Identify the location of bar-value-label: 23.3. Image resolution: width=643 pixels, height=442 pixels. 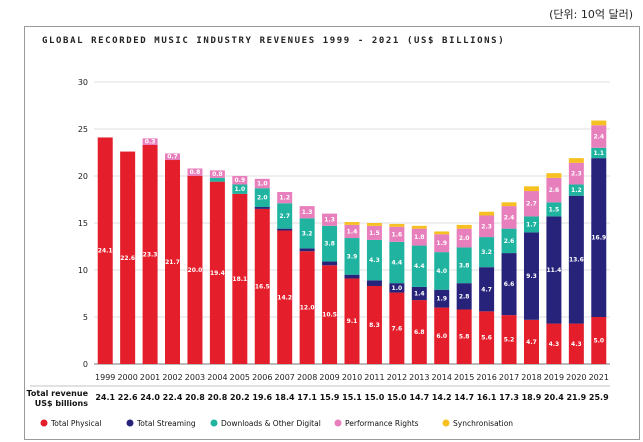
(150, 254).